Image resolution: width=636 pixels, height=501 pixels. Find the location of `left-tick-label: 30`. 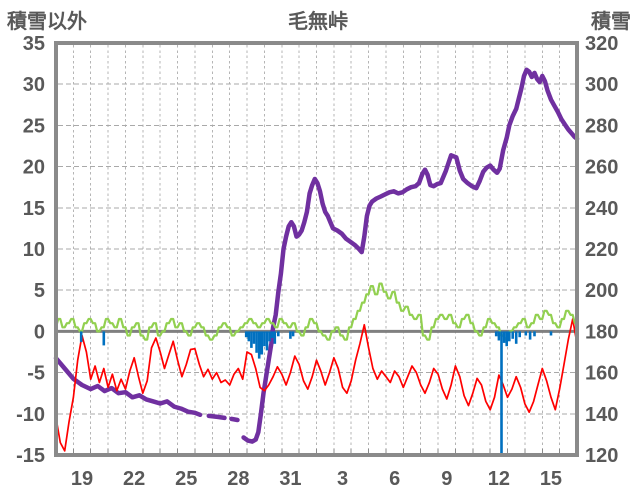

left-tick-label: 30 is located at coordinates (34, 85).